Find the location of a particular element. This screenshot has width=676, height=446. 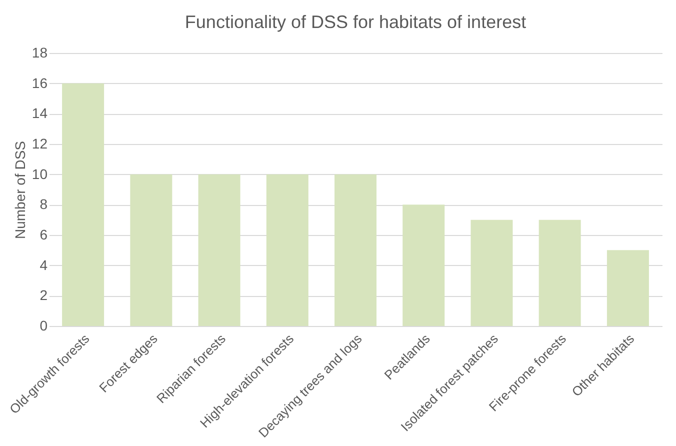

y-tick-label: 8 is located at coordinates (44, 204).